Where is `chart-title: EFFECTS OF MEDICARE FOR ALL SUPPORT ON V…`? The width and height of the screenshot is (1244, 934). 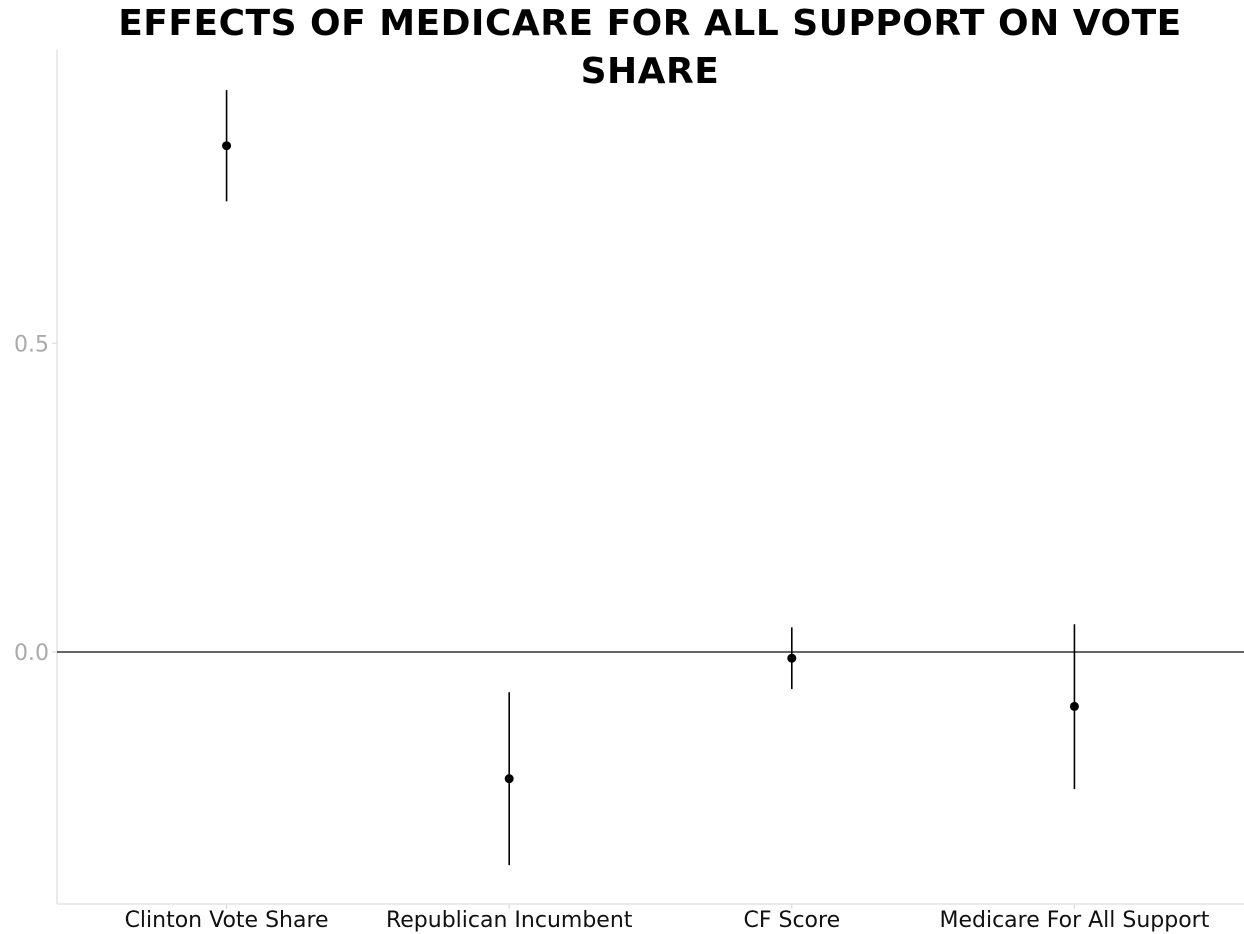 chart-title: EFFECTS OF MEDICARE FOR ALL SUPPORT ON V… is located at coordinates (650, 47).